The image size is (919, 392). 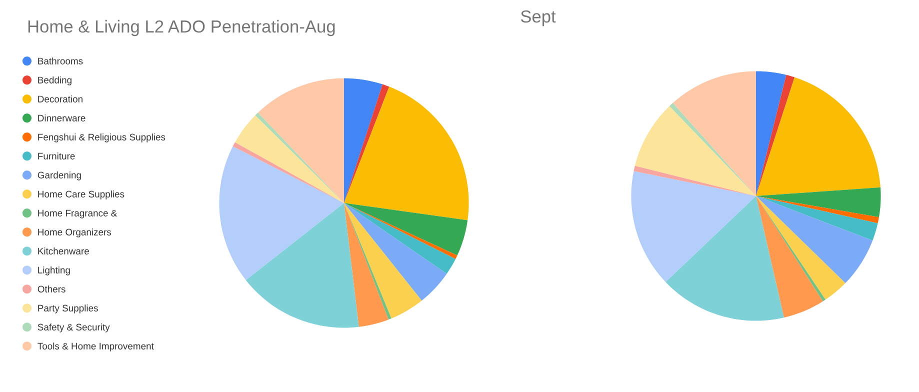 I want to click on legend-label: Home Fragrance &, so click(x=78, y=214).